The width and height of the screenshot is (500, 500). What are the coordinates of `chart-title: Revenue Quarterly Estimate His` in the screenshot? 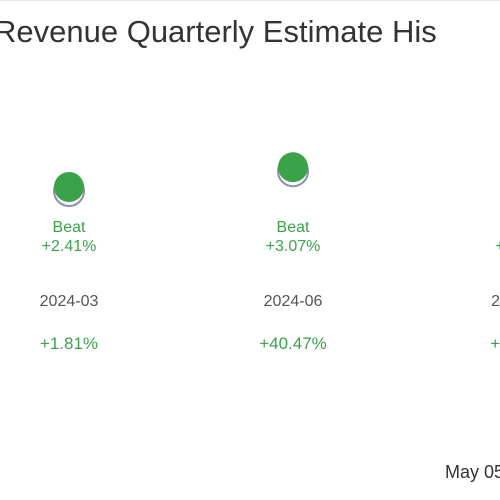 It's located at (218, 31).